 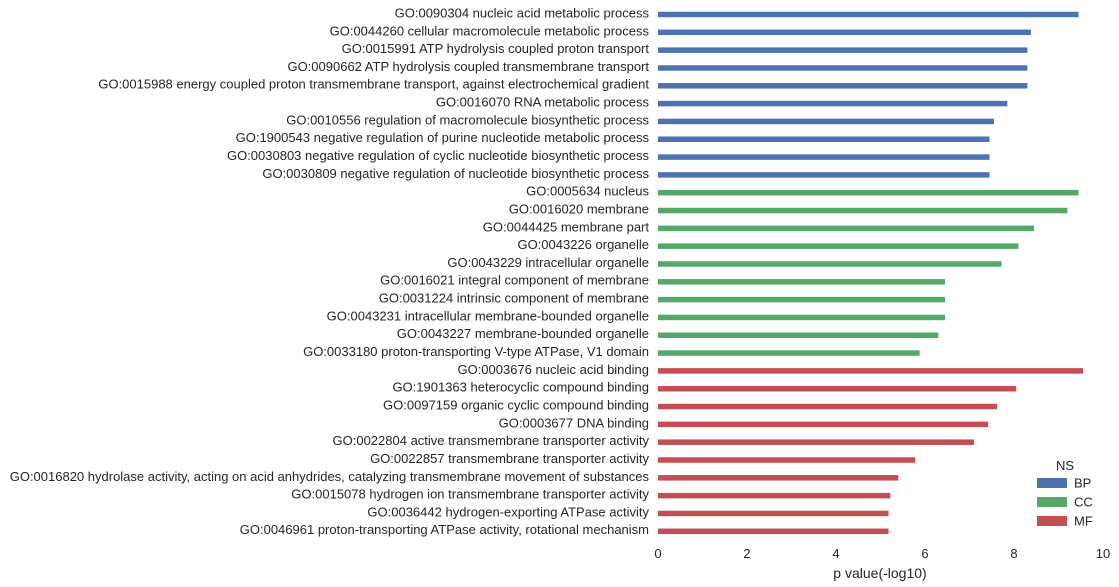 I want to click on x-tick-label: 0, so click(x=657, y=553).